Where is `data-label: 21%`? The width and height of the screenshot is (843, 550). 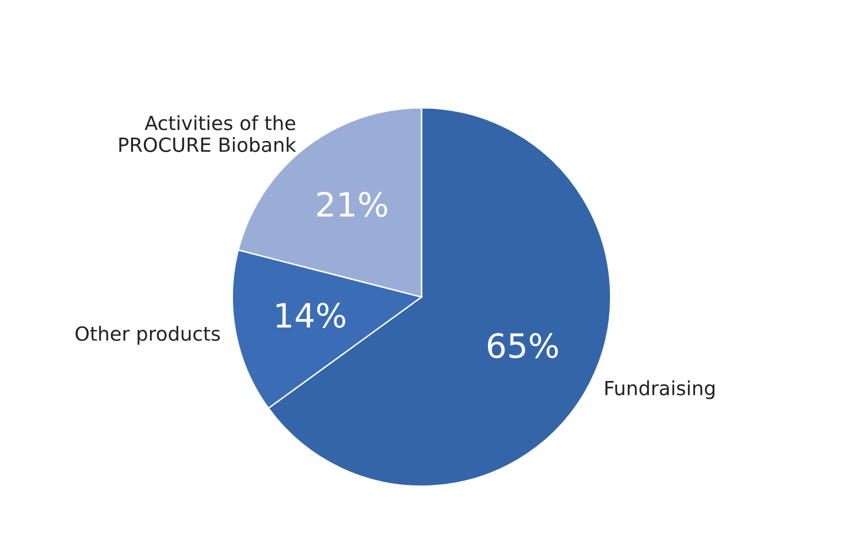
data-label: 21% is located at coordinates (352, 204).